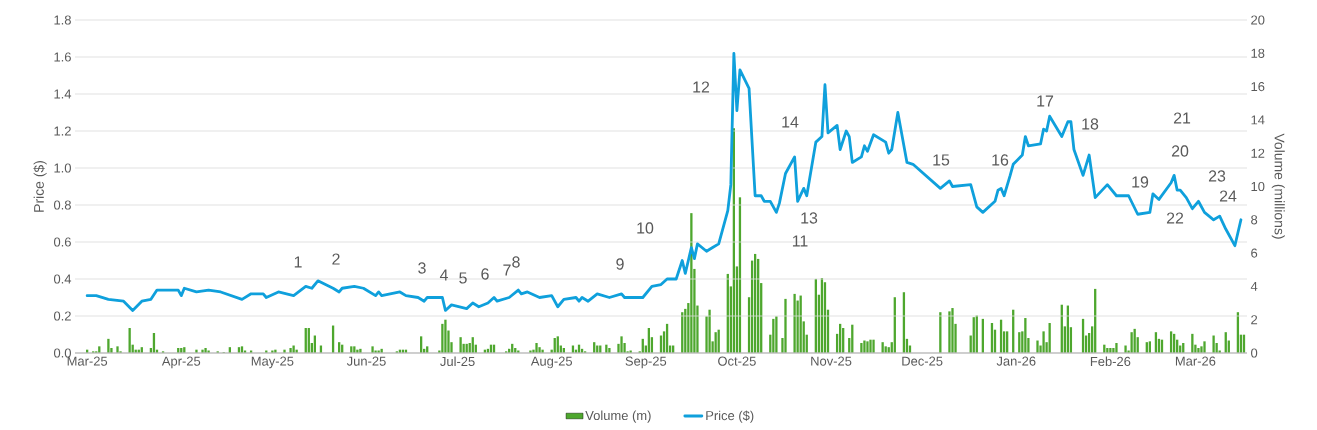 Image resolution: width=1317 pixels, height=430 pixels. What do you see at coordinates (1110, 361) in the screenshot?
I see `x-tick-label: Feb-26` at bounding box center [1110, 361].